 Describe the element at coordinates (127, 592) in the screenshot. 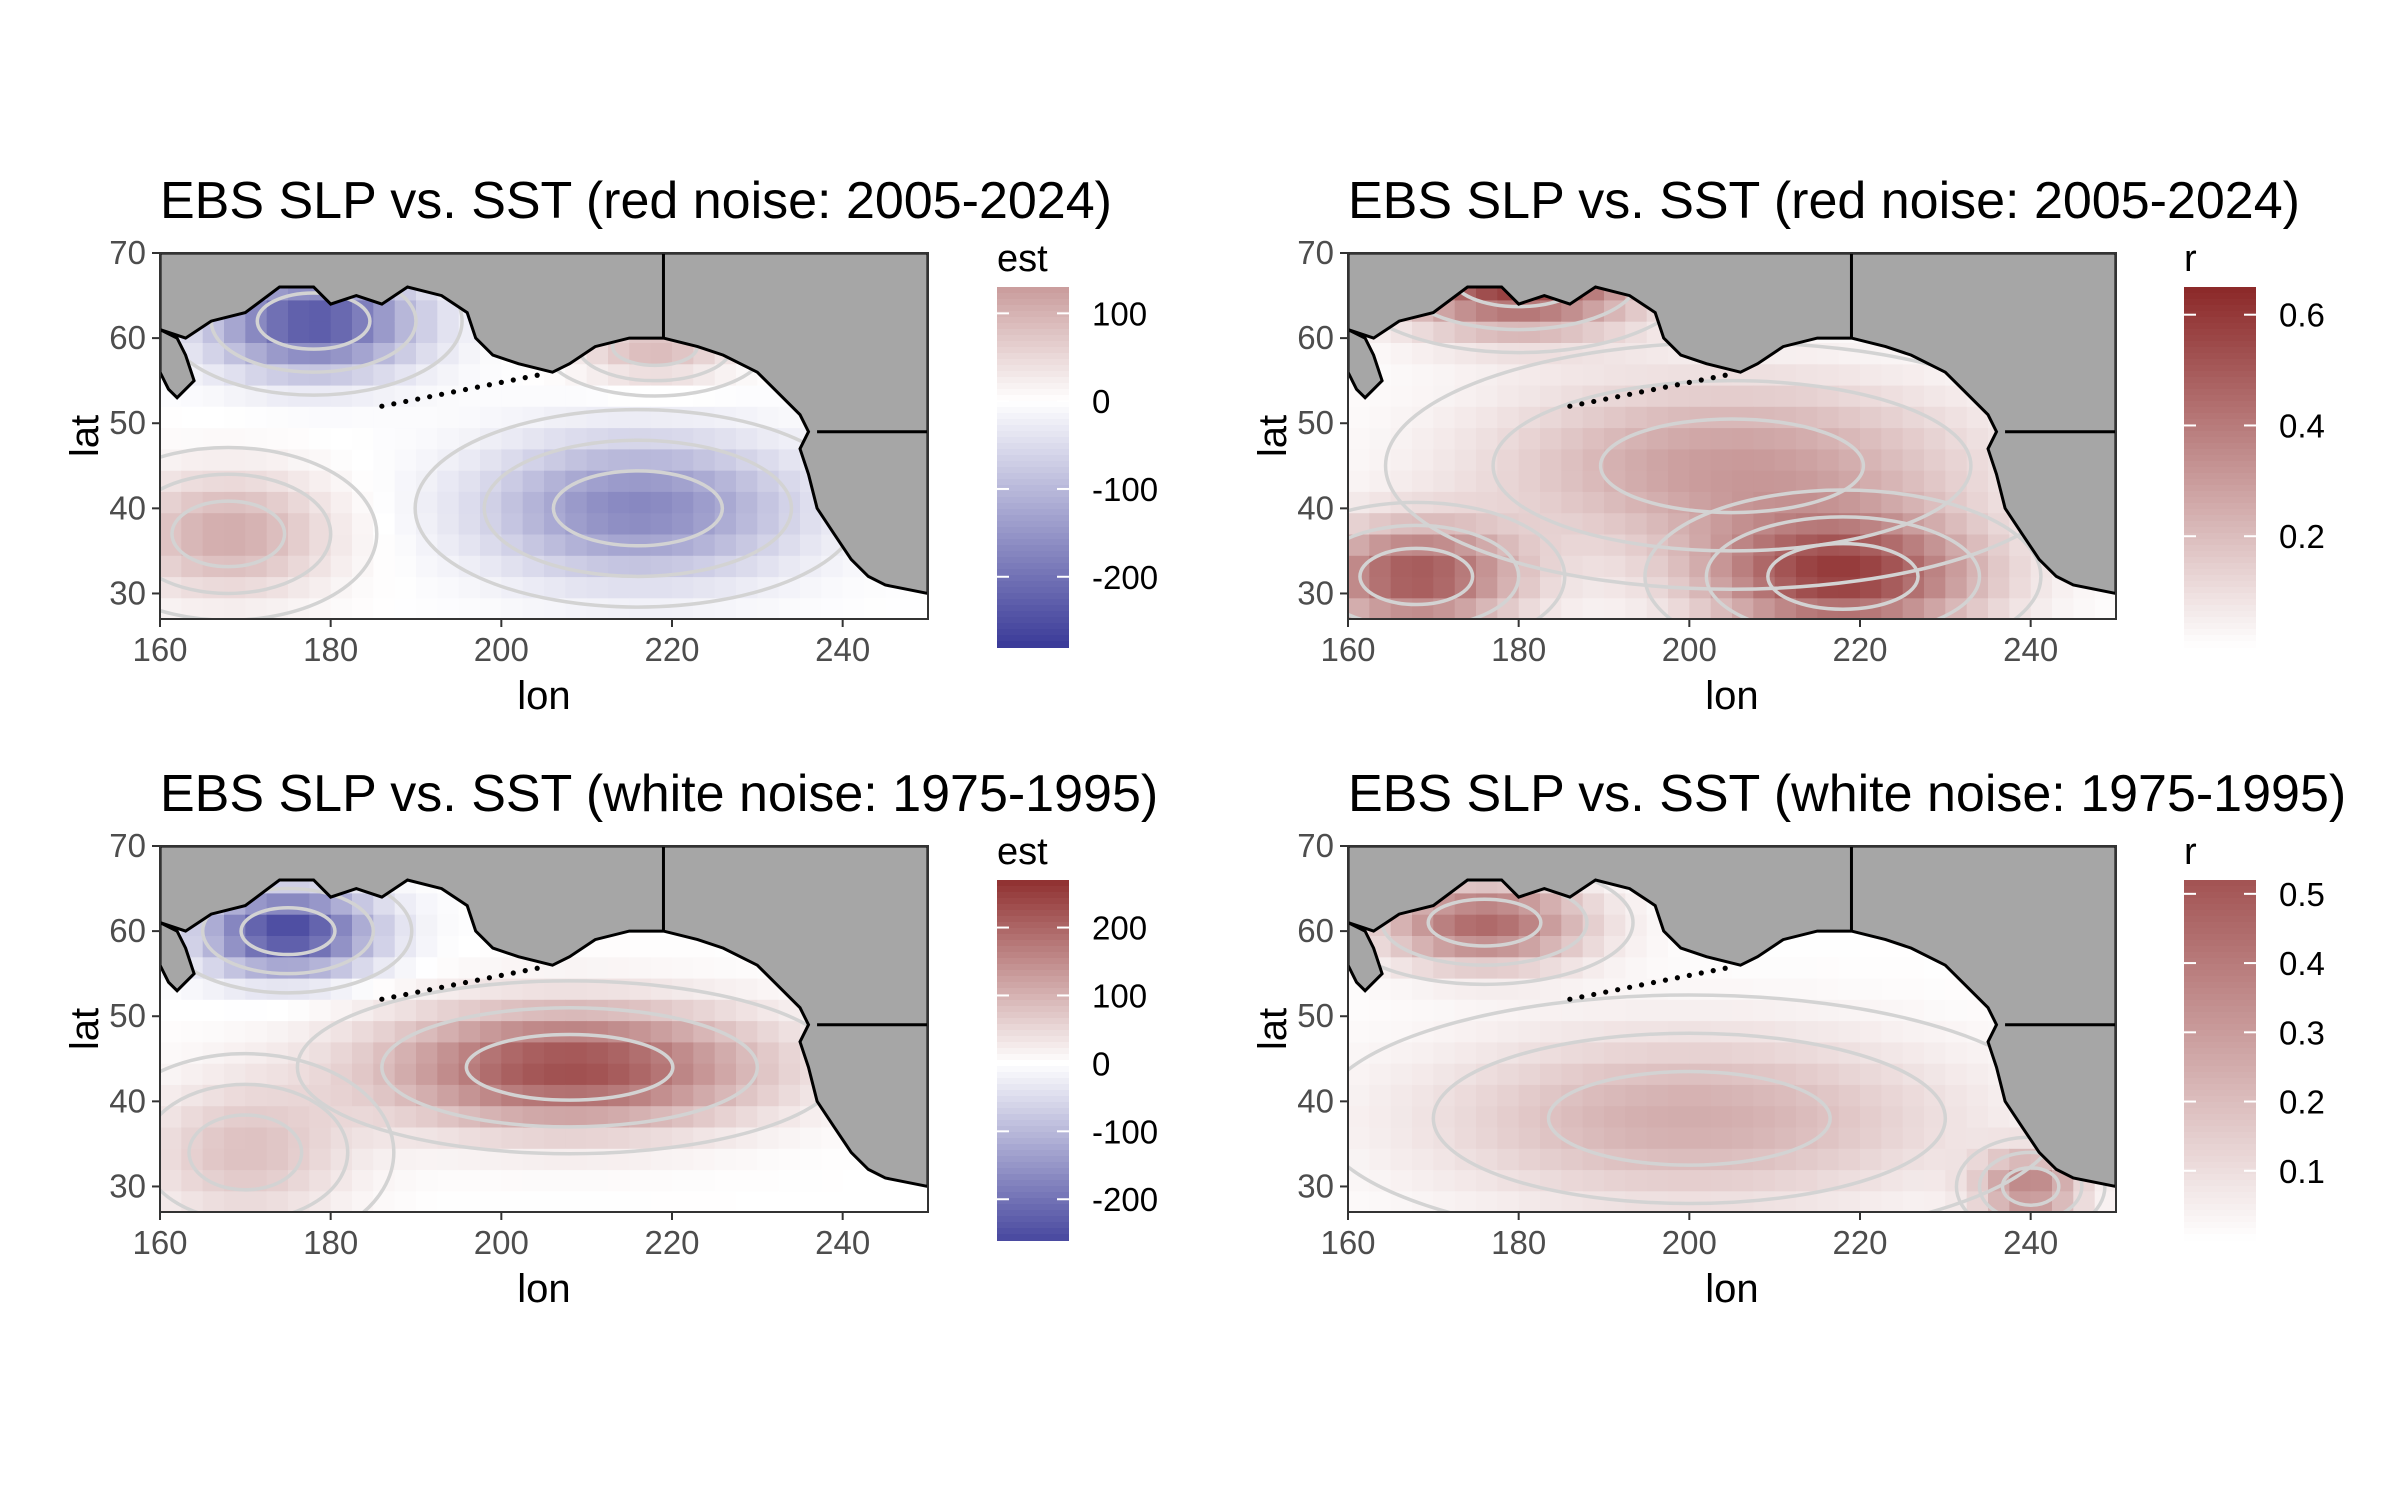

I see `y-tick-label: 30` at that location.